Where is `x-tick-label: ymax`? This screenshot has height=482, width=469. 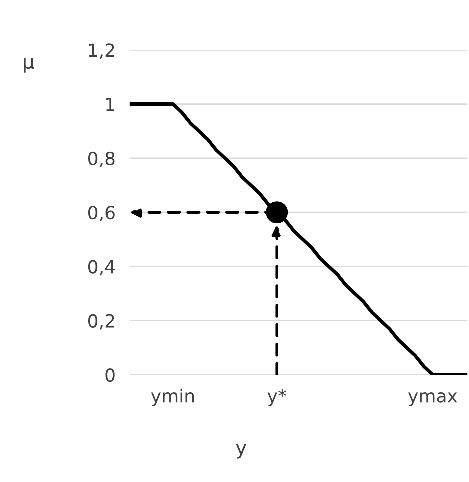
x-tick-label: ymax is located at coordinates (433, 399).